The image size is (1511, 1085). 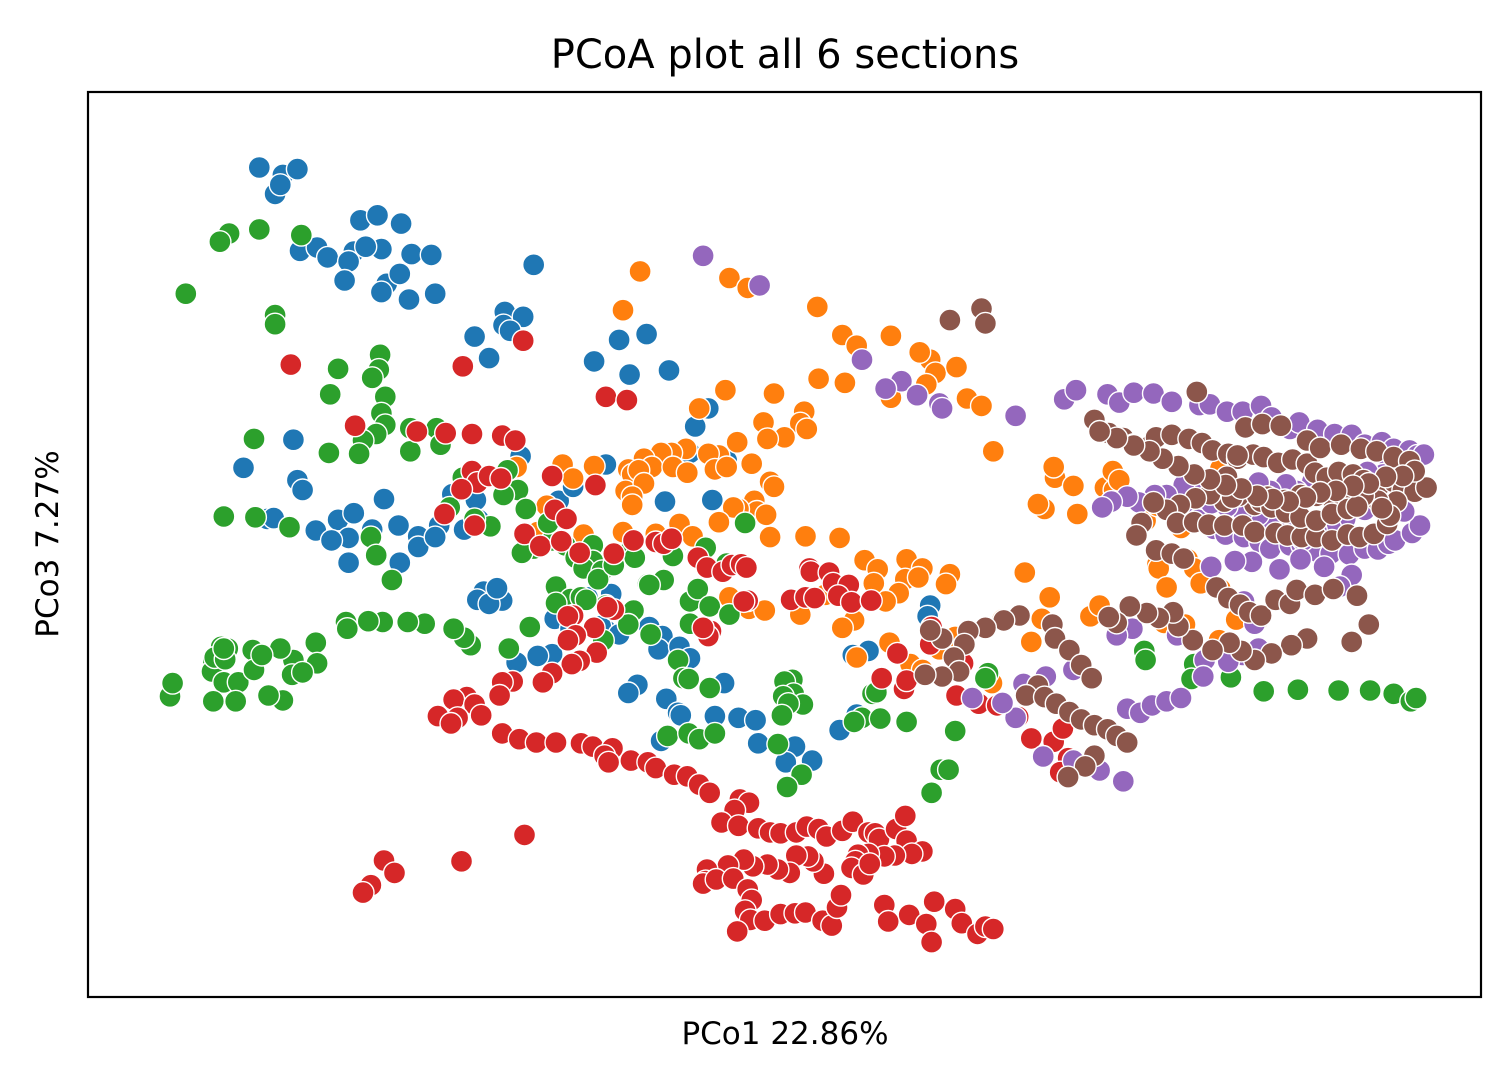 I want to click on x-axis-label: PCo1 22.86%, so click(x=784, y=1034).